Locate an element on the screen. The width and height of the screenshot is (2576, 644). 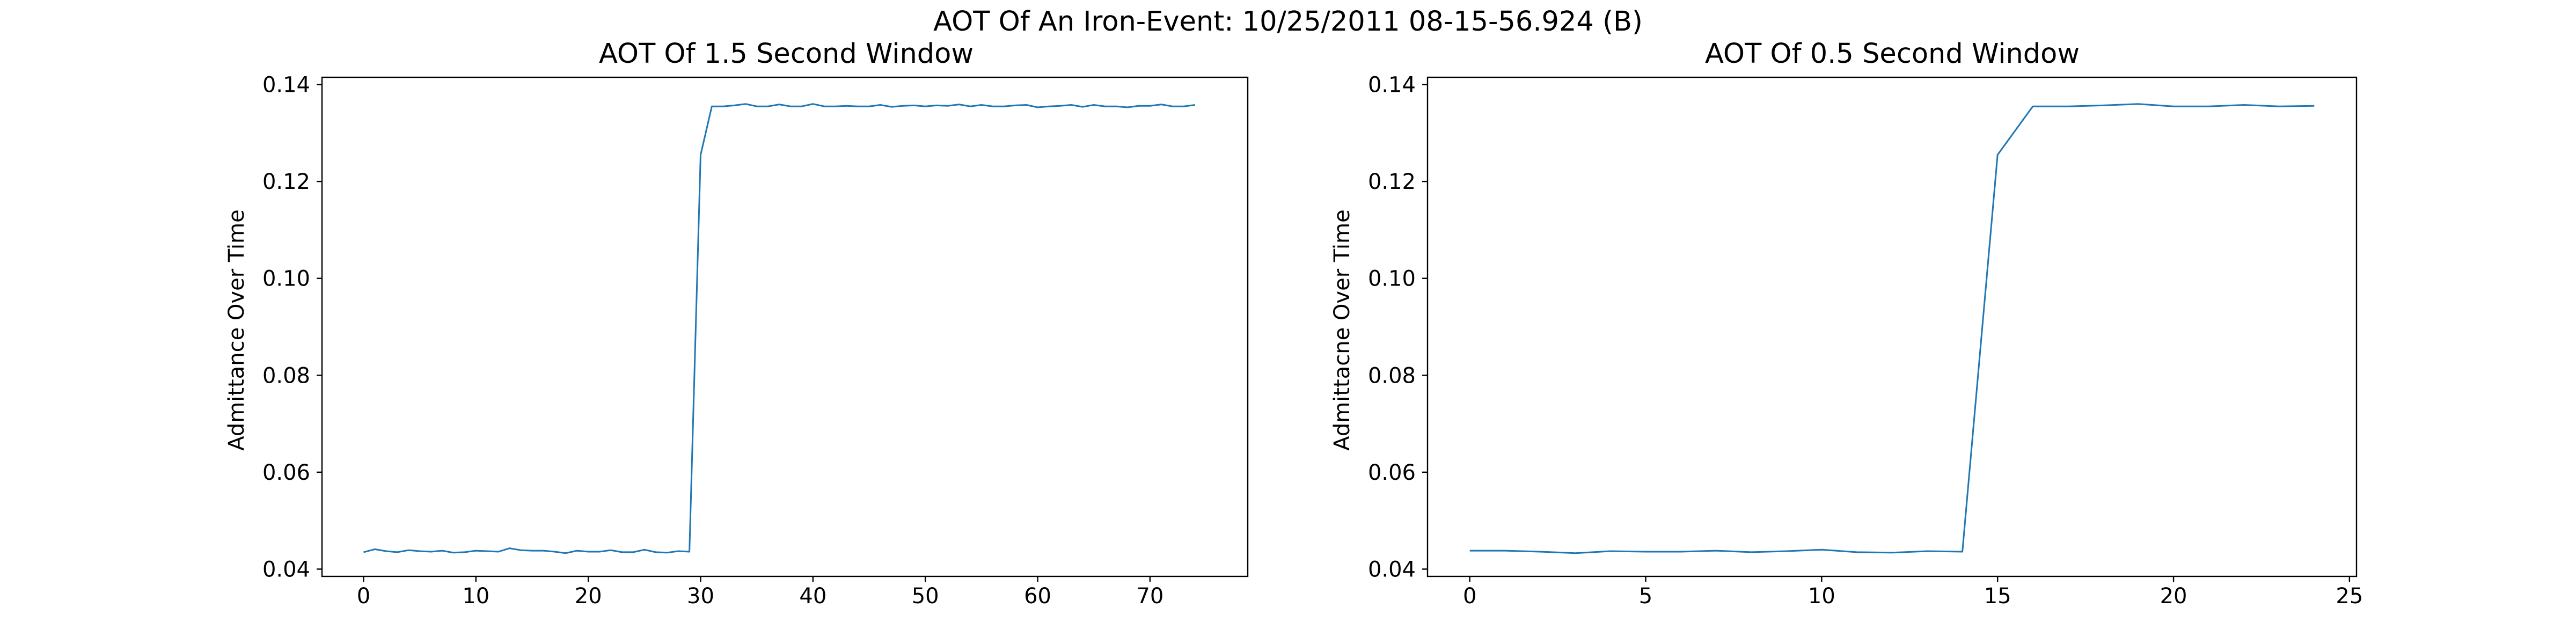
x-tick-label: 70 is located at coordinates (1149, 596).